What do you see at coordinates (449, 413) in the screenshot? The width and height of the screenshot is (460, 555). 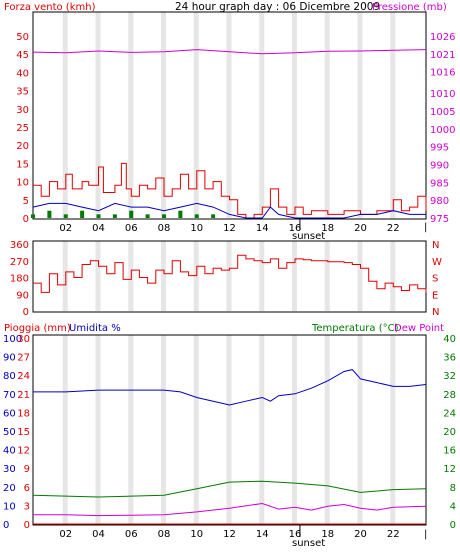 I see `temperature-tick-label: 24` at bounding box center [449, 413].